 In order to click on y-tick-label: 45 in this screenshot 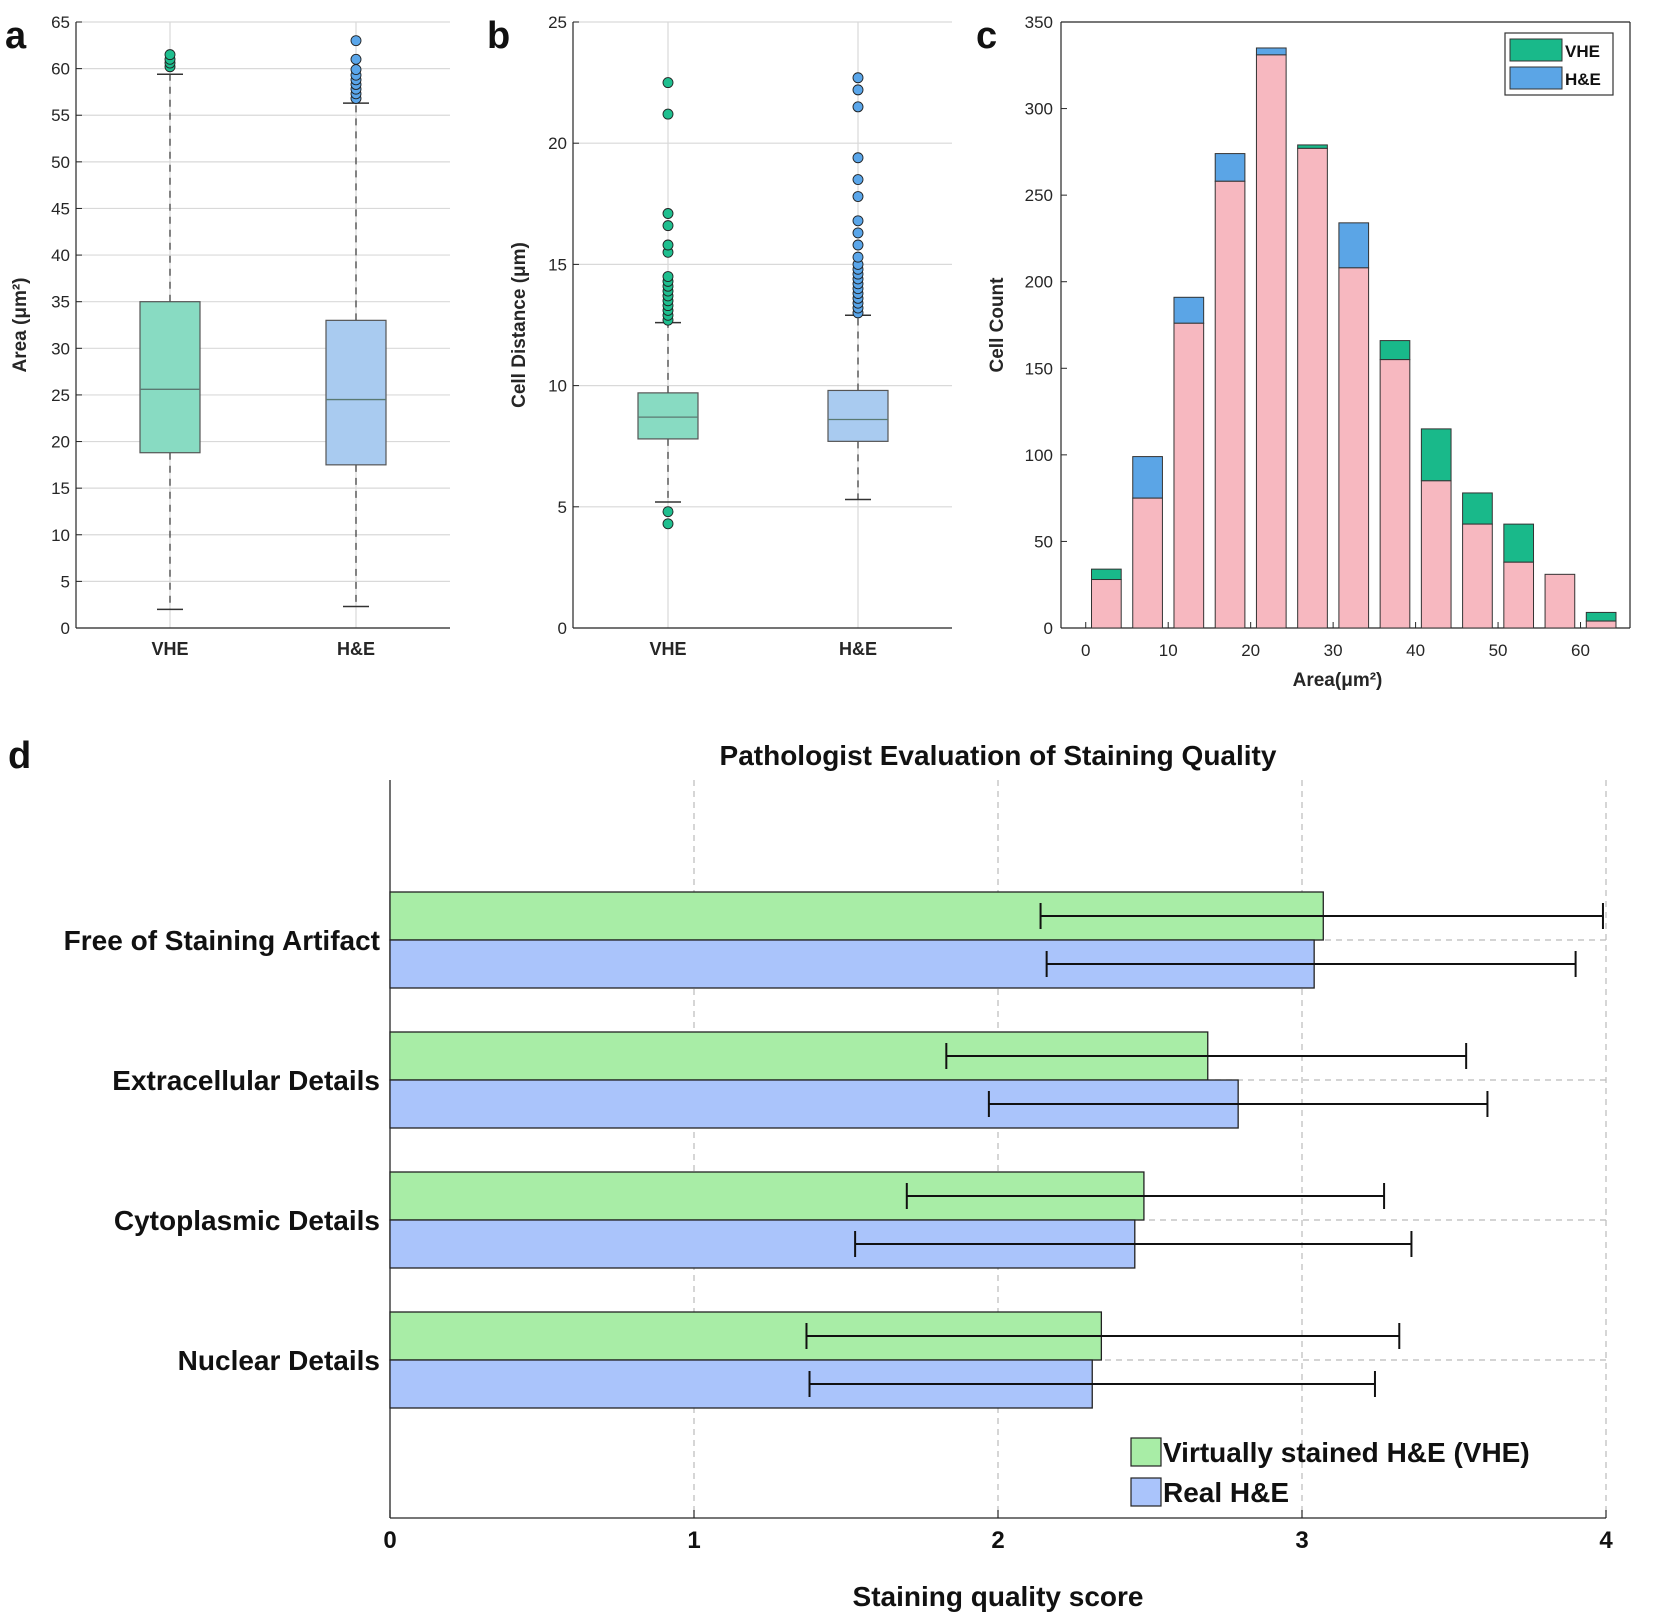, I will do `click(60, 208)`.